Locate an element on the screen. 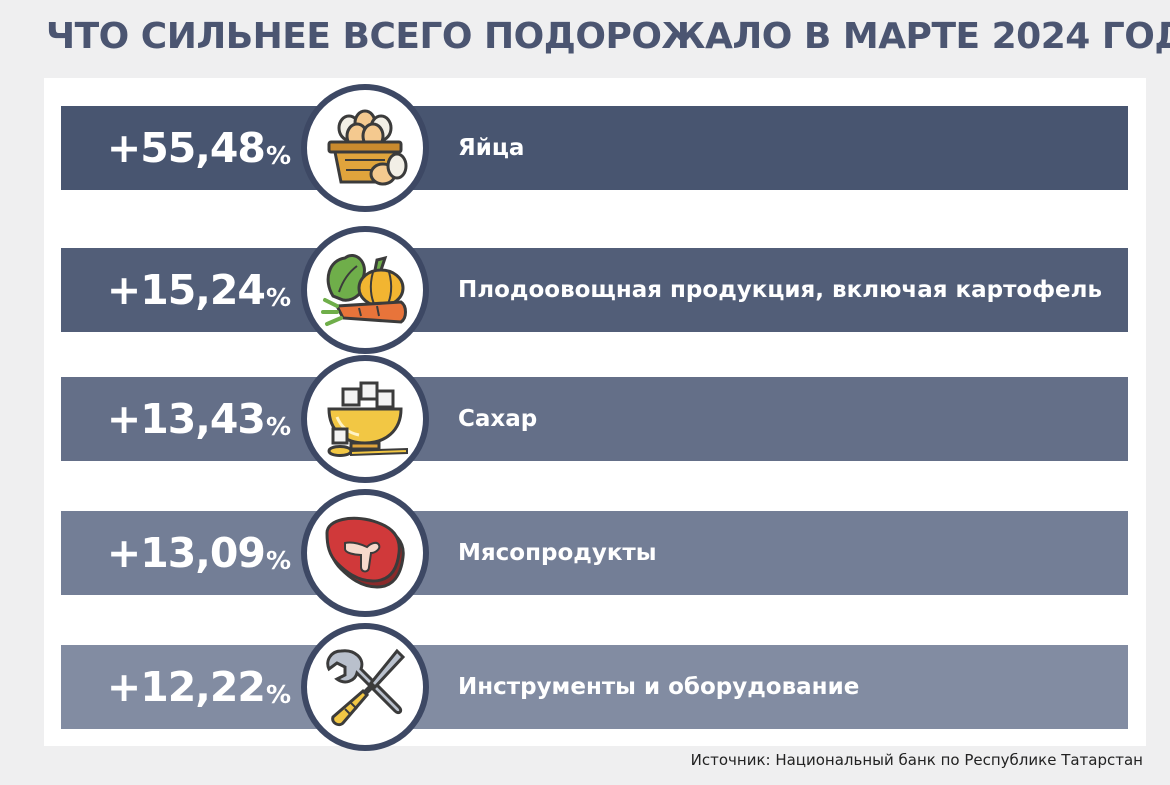 The image size is (1170, 785). meat-steak-icon is located at coordinates (365, 553).